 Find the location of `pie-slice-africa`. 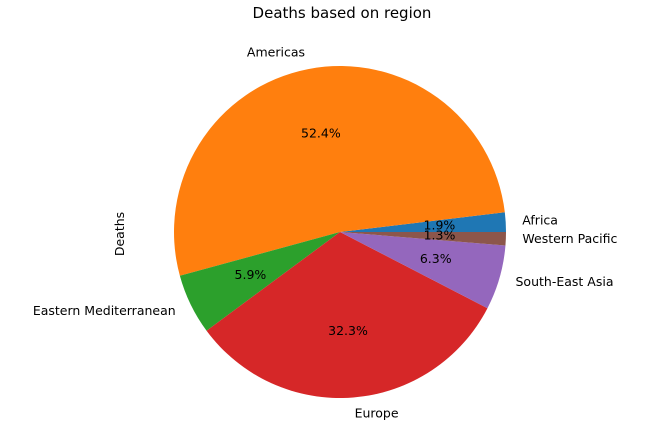

pie-slice-africa is located at coordinates (423, 222).